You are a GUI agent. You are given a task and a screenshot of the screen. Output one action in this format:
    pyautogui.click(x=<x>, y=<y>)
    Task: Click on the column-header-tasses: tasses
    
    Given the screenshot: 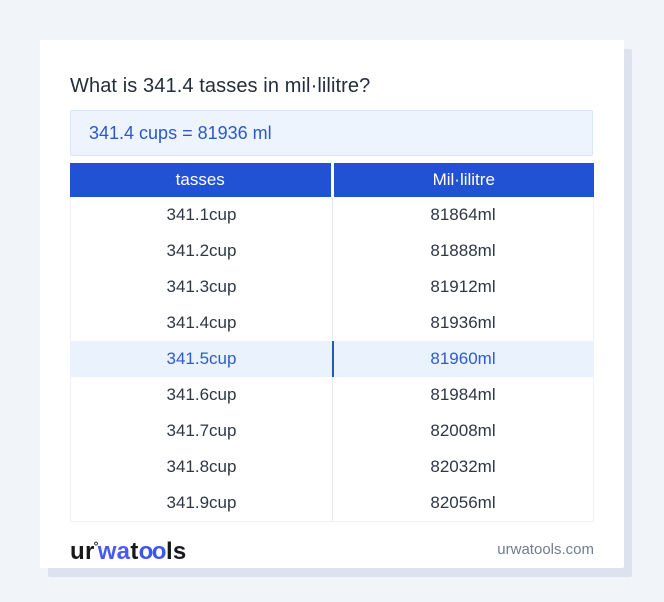 What is the action you would take?
    pyautogui.click(x=200, y=180)
    